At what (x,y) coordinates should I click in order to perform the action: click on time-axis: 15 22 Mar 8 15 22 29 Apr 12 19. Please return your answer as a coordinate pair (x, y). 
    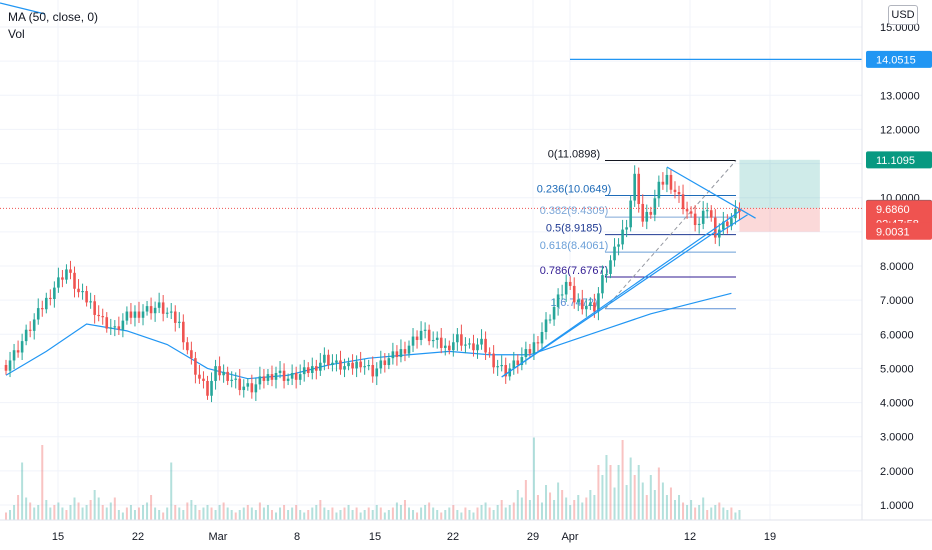
    Looking at the image, I should click on (466, 531).